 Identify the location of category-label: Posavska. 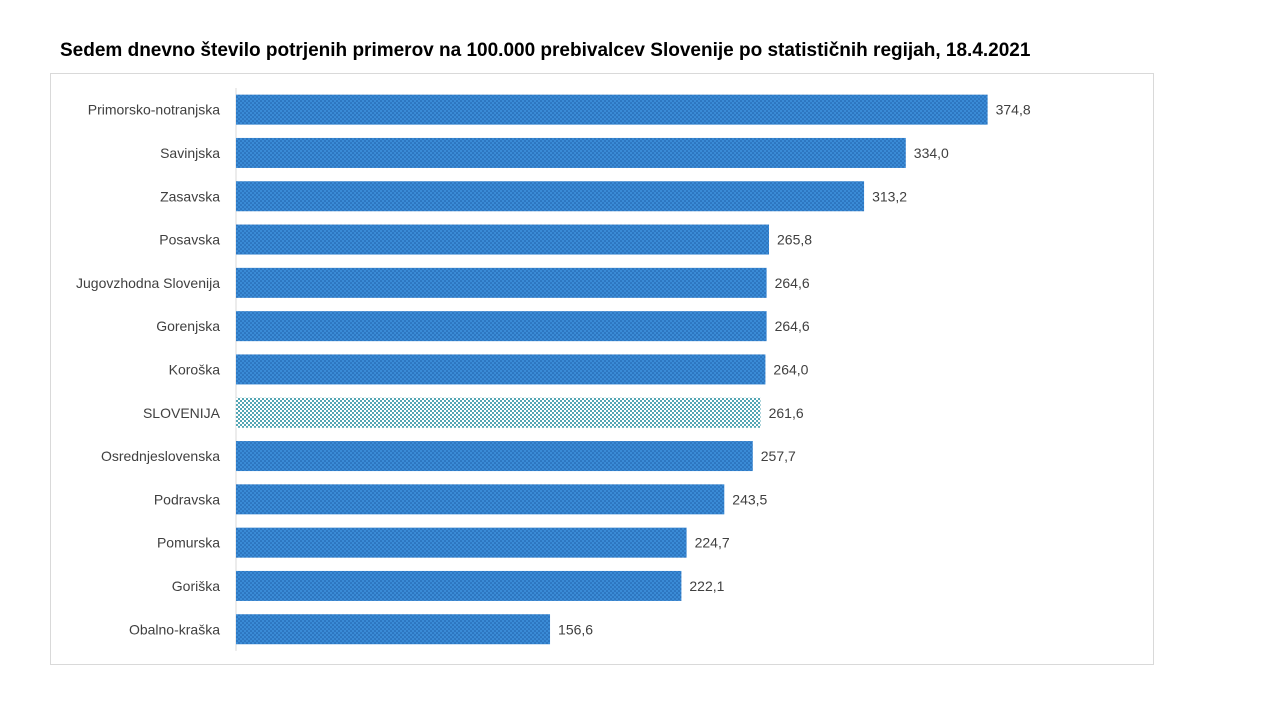
(189, 240).